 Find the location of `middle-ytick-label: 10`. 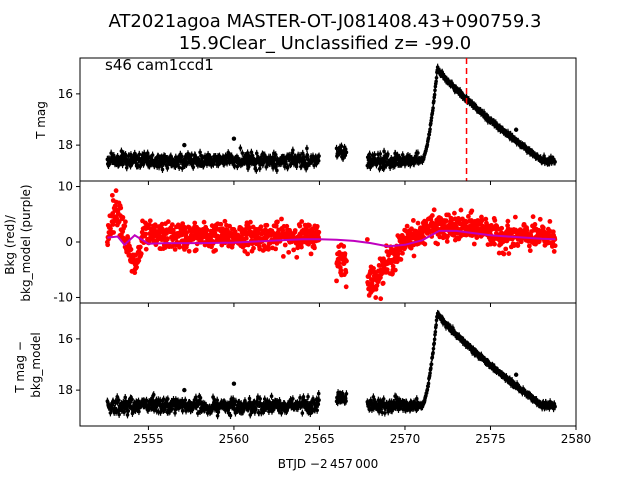

middle-ytick-label: 10 is located at coordinates (65, 187).